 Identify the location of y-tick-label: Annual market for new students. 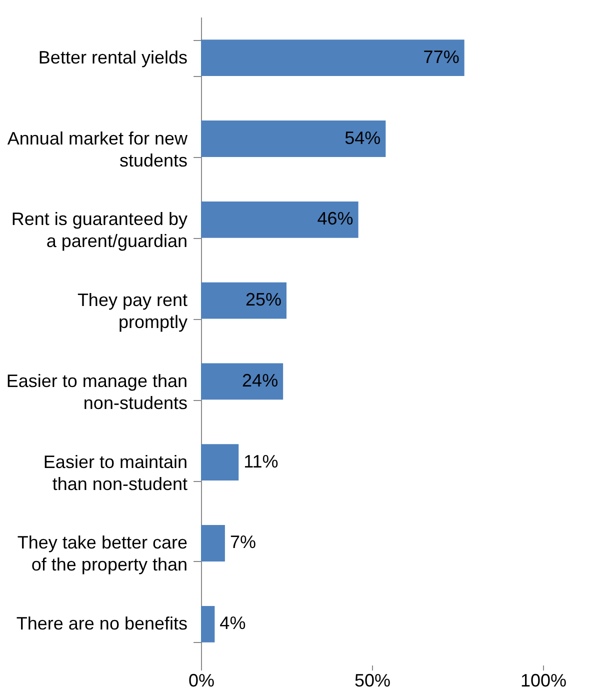
(97, 149).